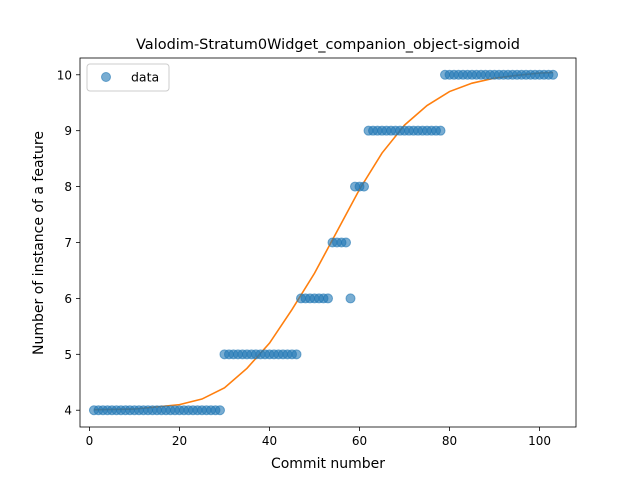 The height and width of the screenshot is (480, 640). I want to click on legend-box, so click(128, 77).